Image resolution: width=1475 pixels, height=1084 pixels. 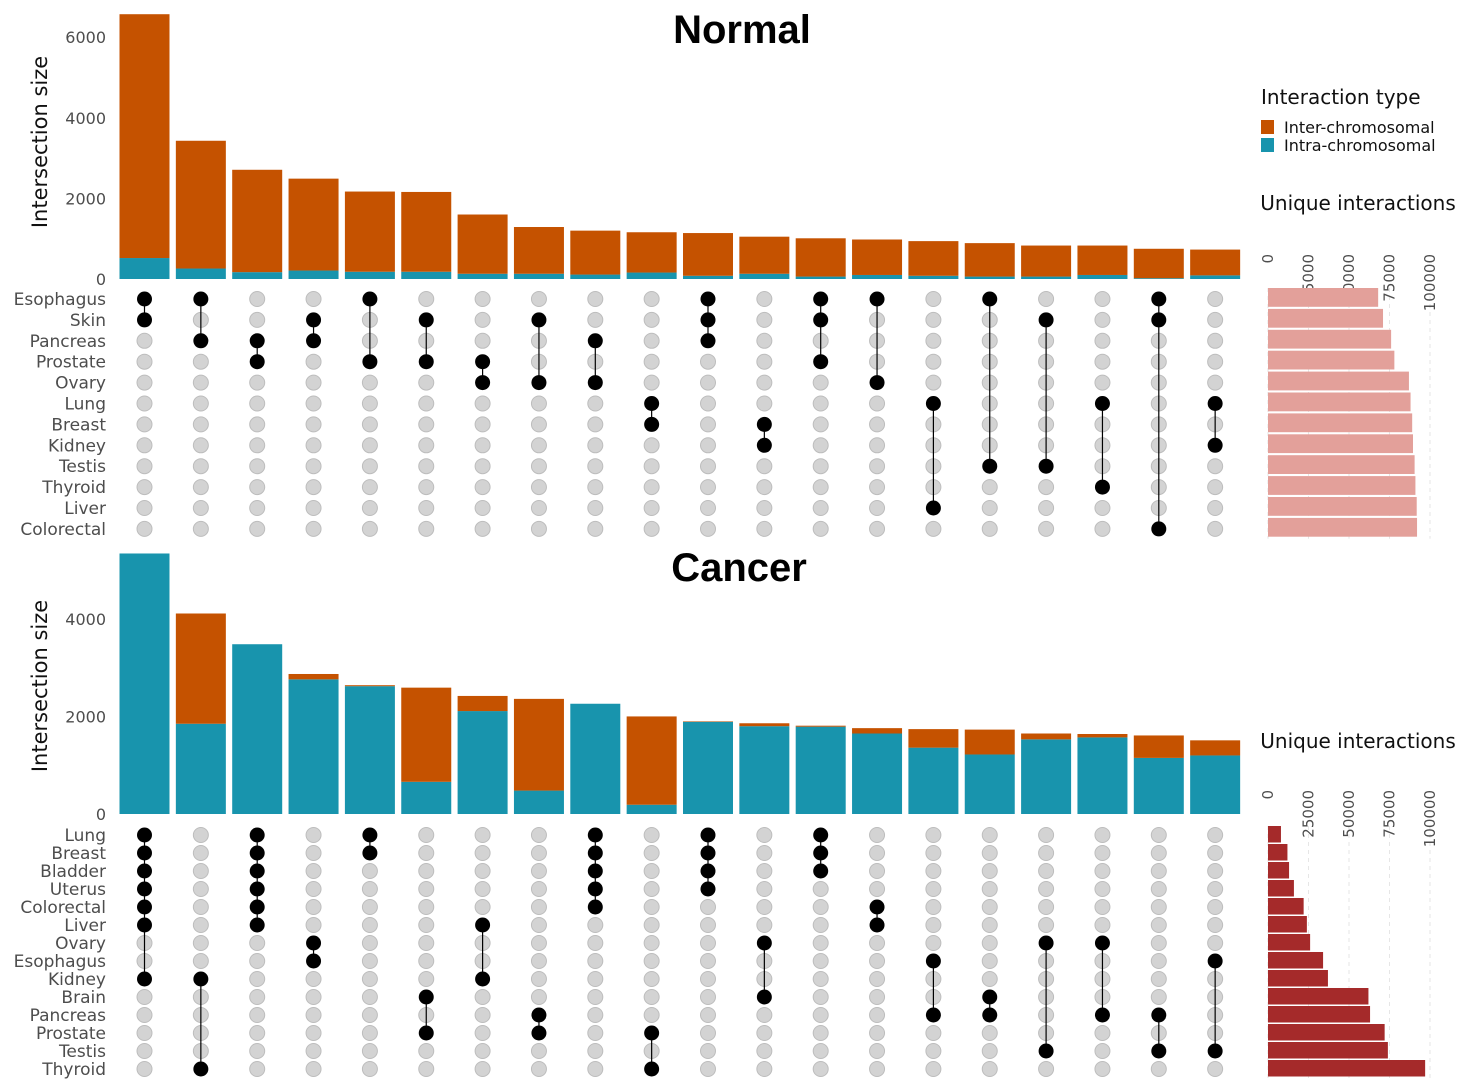 What do you see at coordinates (101, 279) in the screenshot?
I see `y-tick-label: 0` at bounding box center [101, 279].